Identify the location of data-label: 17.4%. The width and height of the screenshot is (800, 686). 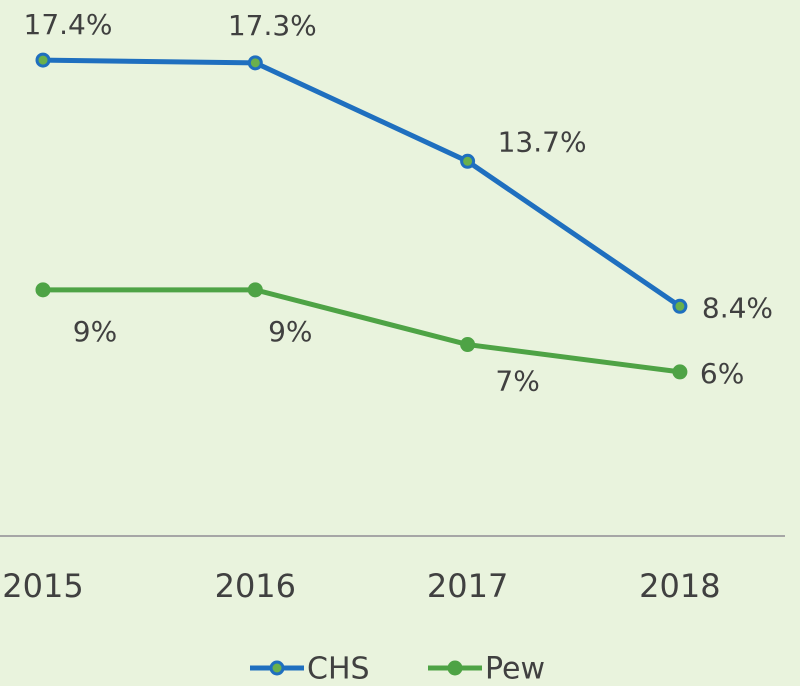
(68, 24).